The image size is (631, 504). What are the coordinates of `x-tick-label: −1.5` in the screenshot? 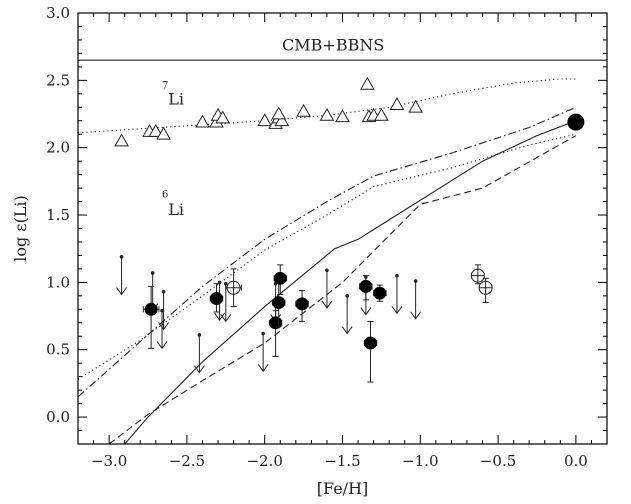 It's located at (342, 461).